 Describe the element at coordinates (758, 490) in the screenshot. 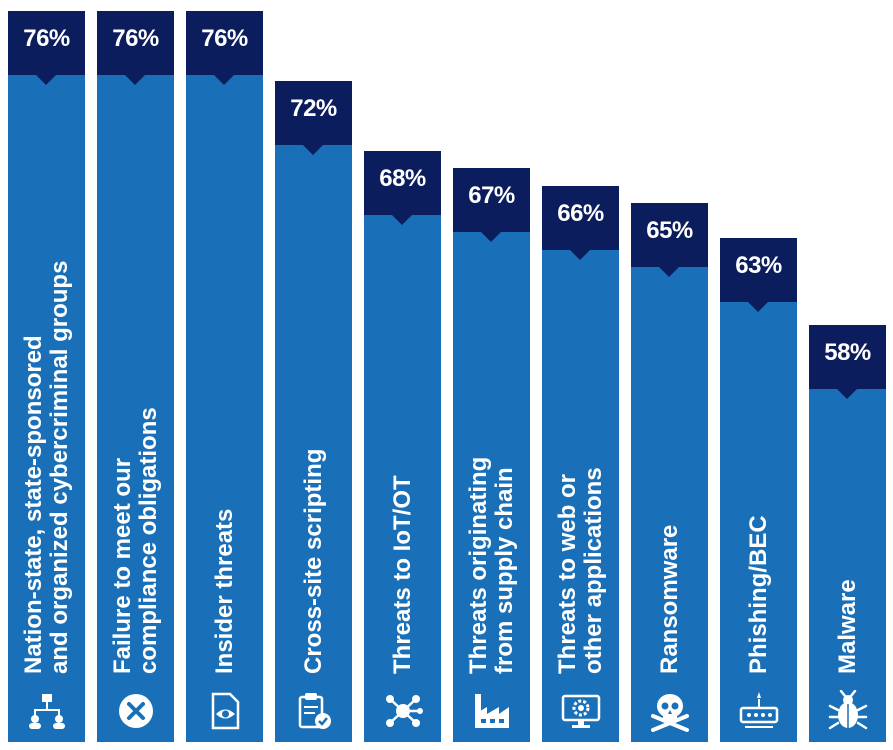

I see `bar: 63% Phishing/BEC` at that location.